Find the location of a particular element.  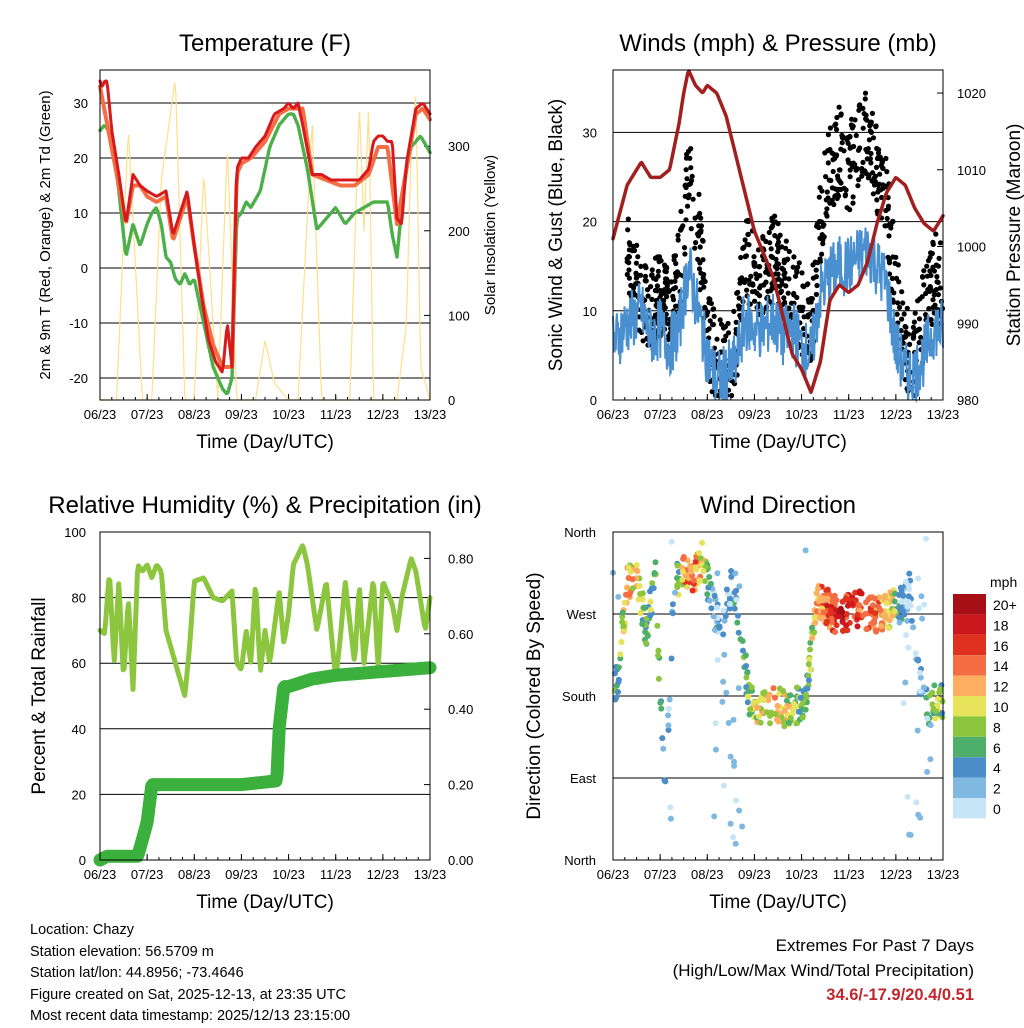

y2-tick-label: 980 is located at coordinates (968, 400).